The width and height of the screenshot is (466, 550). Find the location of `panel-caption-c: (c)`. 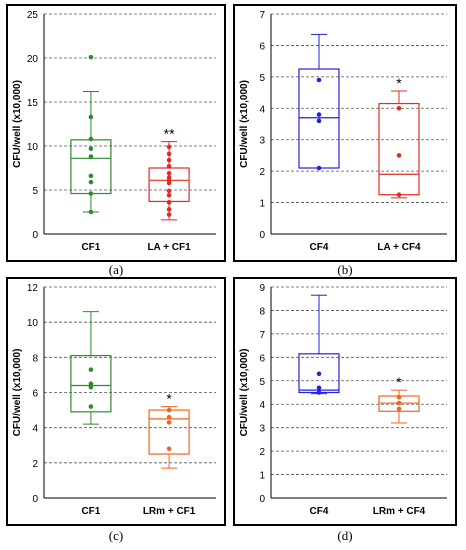

panel-caption-c: (c) is located at coordinates (116, 535).